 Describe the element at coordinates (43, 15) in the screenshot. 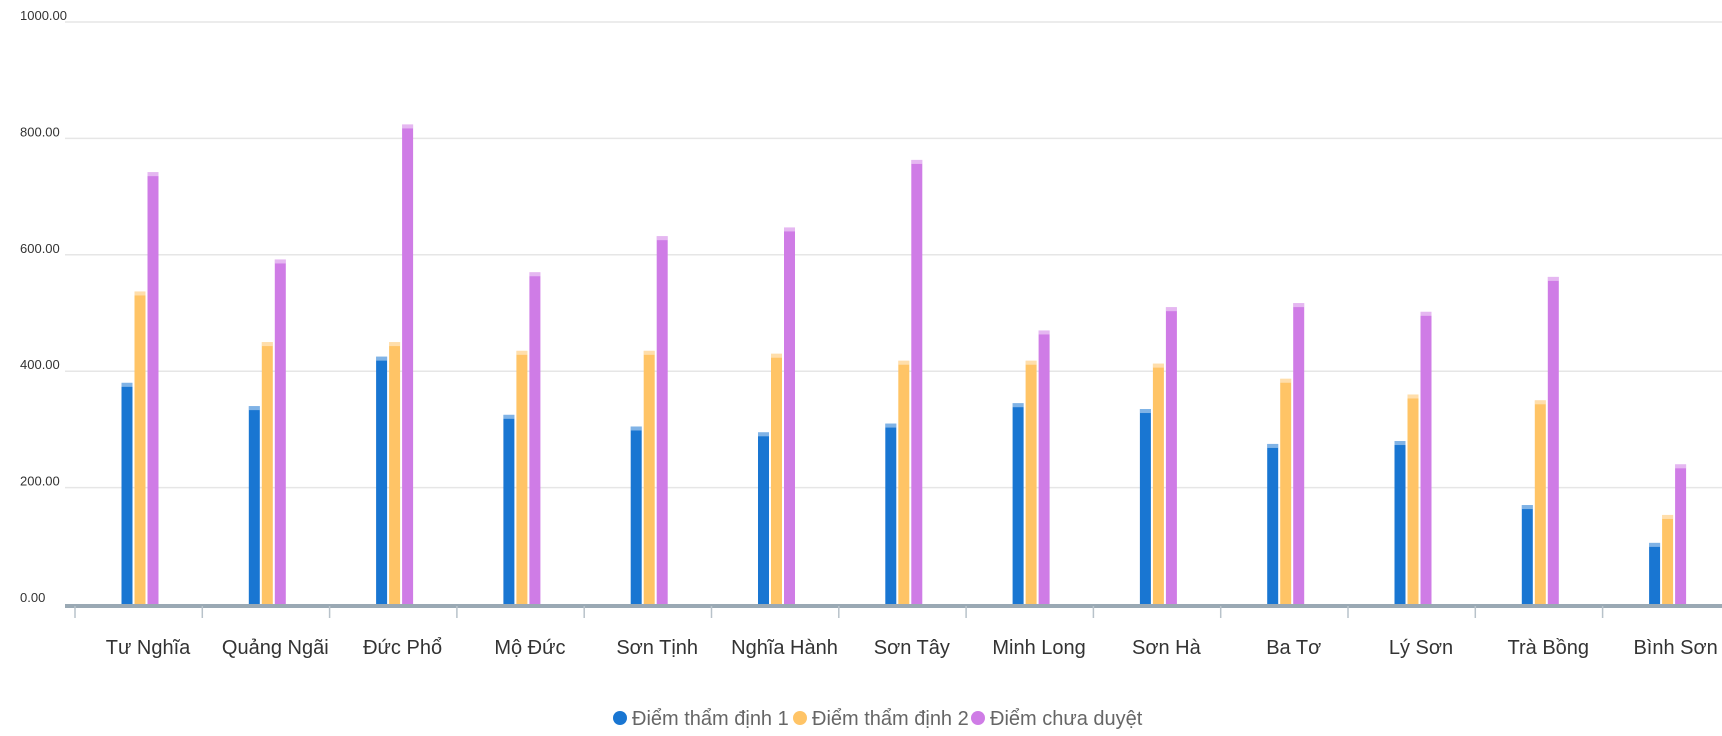

I see `y-tick-label: 1000.00` at that location.